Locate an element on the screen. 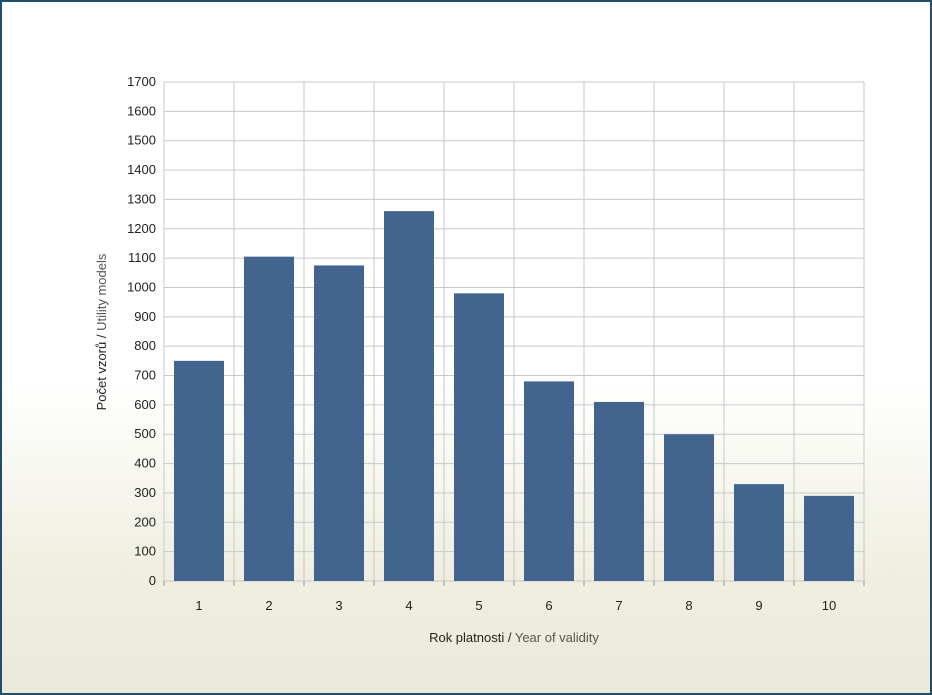  y-axis-title-secondary: Utility models is located at coordinates (101, 292).